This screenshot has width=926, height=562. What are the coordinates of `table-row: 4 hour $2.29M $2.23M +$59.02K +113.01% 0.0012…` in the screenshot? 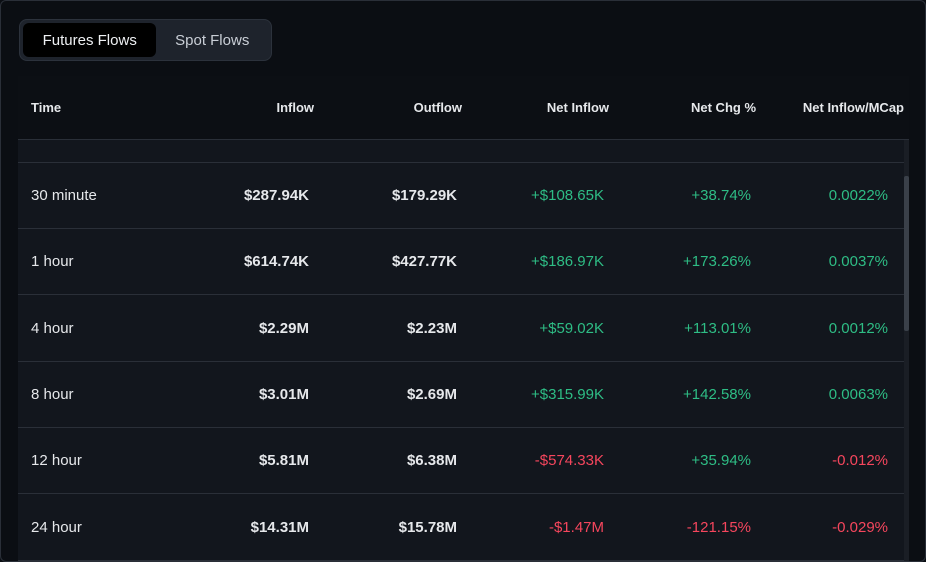 It's located at (461, 329).